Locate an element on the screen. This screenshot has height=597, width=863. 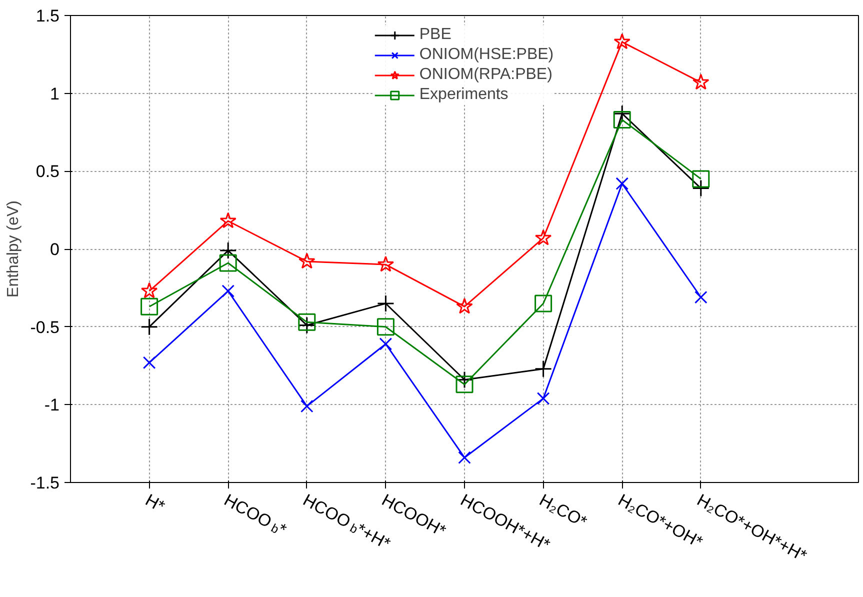
legend-label: PBE is located at coordinates (435, 35).